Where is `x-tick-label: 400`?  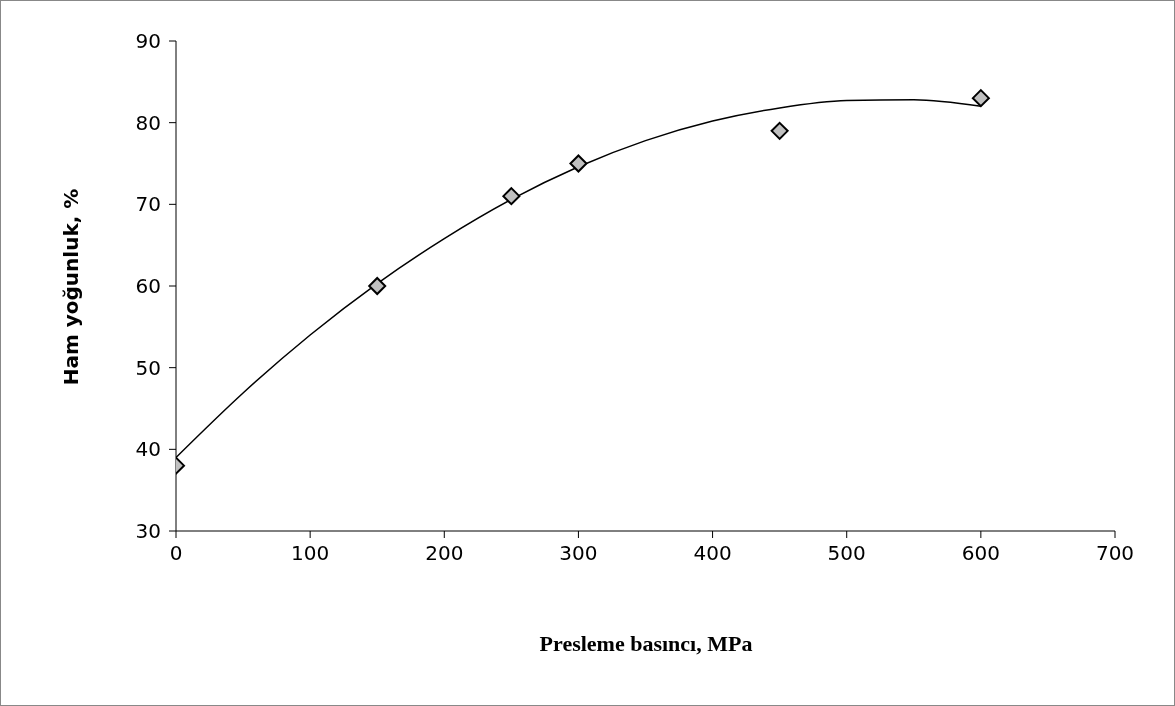 x-tick-label: 400 is located at coordinates (712, 553).